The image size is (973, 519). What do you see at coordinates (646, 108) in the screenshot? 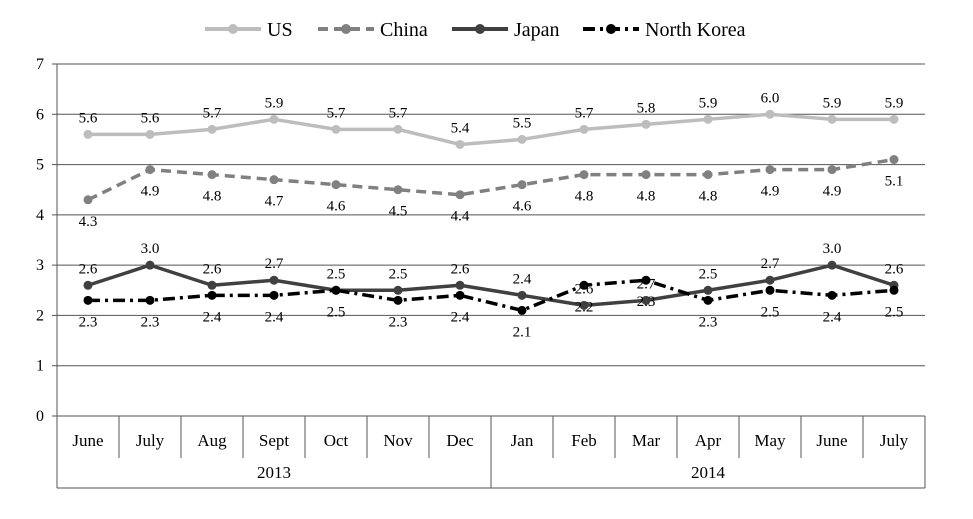
I see `data-label: 5.8` at bounding box center [646, 108].